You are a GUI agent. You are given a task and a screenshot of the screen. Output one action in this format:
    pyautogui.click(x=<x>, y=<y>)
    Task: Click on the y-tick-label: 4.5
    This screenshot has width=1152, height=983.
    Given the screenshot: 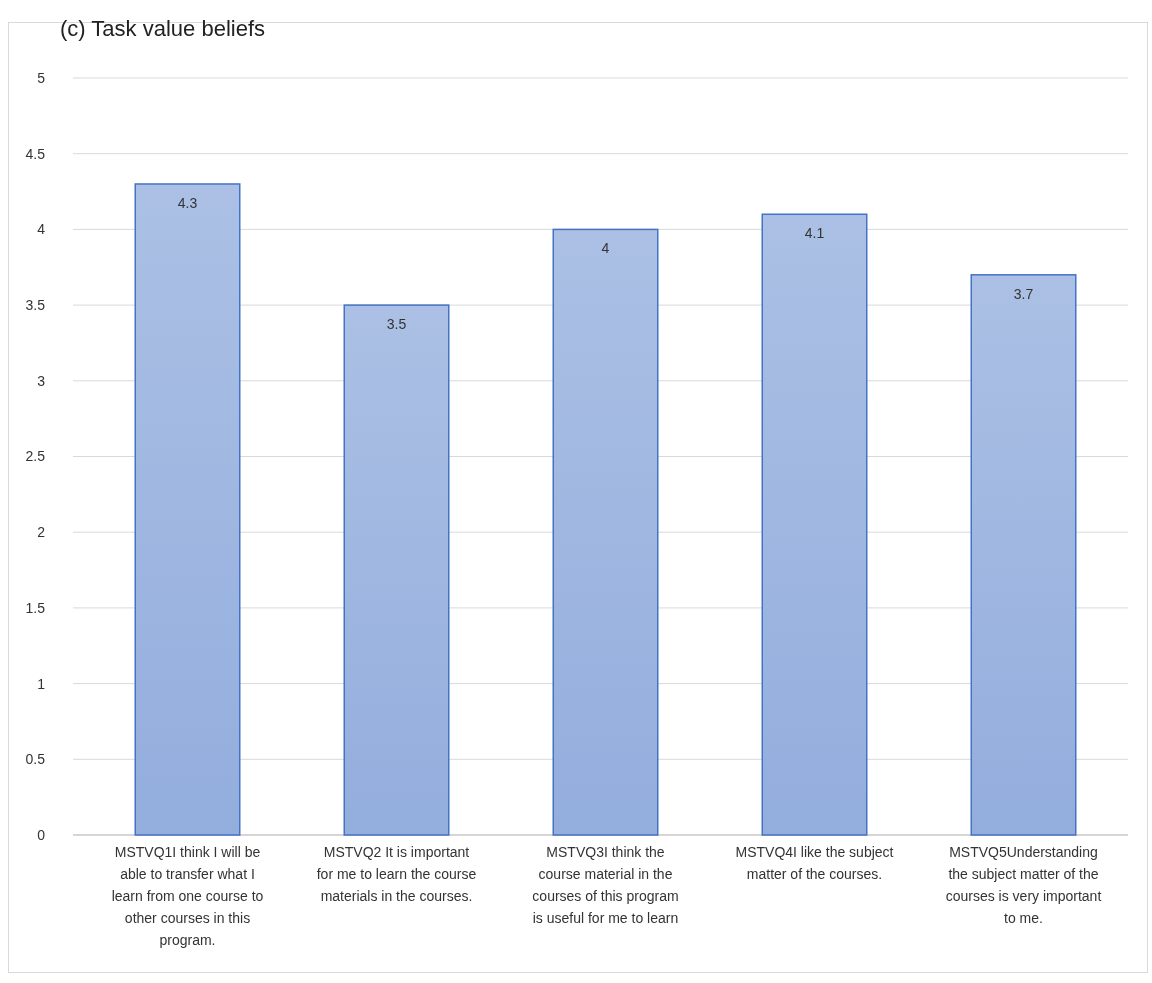 What is the action you would take?
    pyautogui.click(x=35, y=153)
    